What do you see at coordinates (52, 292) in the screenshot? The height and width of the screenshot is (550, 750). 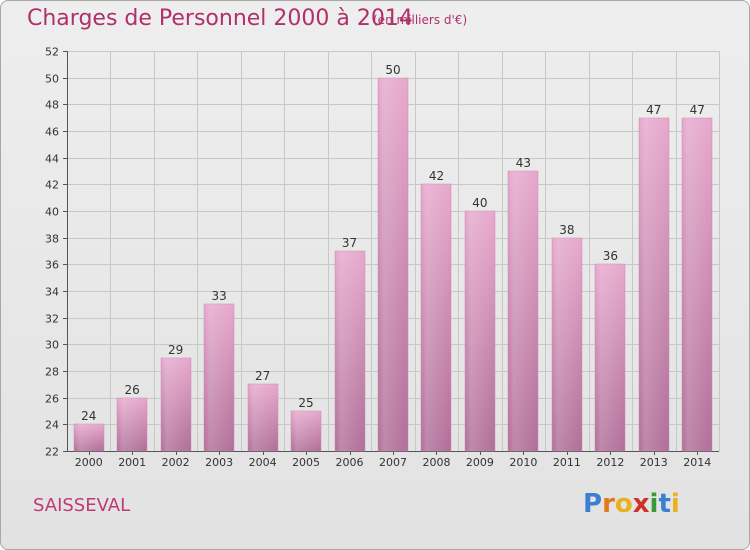 I see `y-tick-label: 34` at bounding box center [52, 292].